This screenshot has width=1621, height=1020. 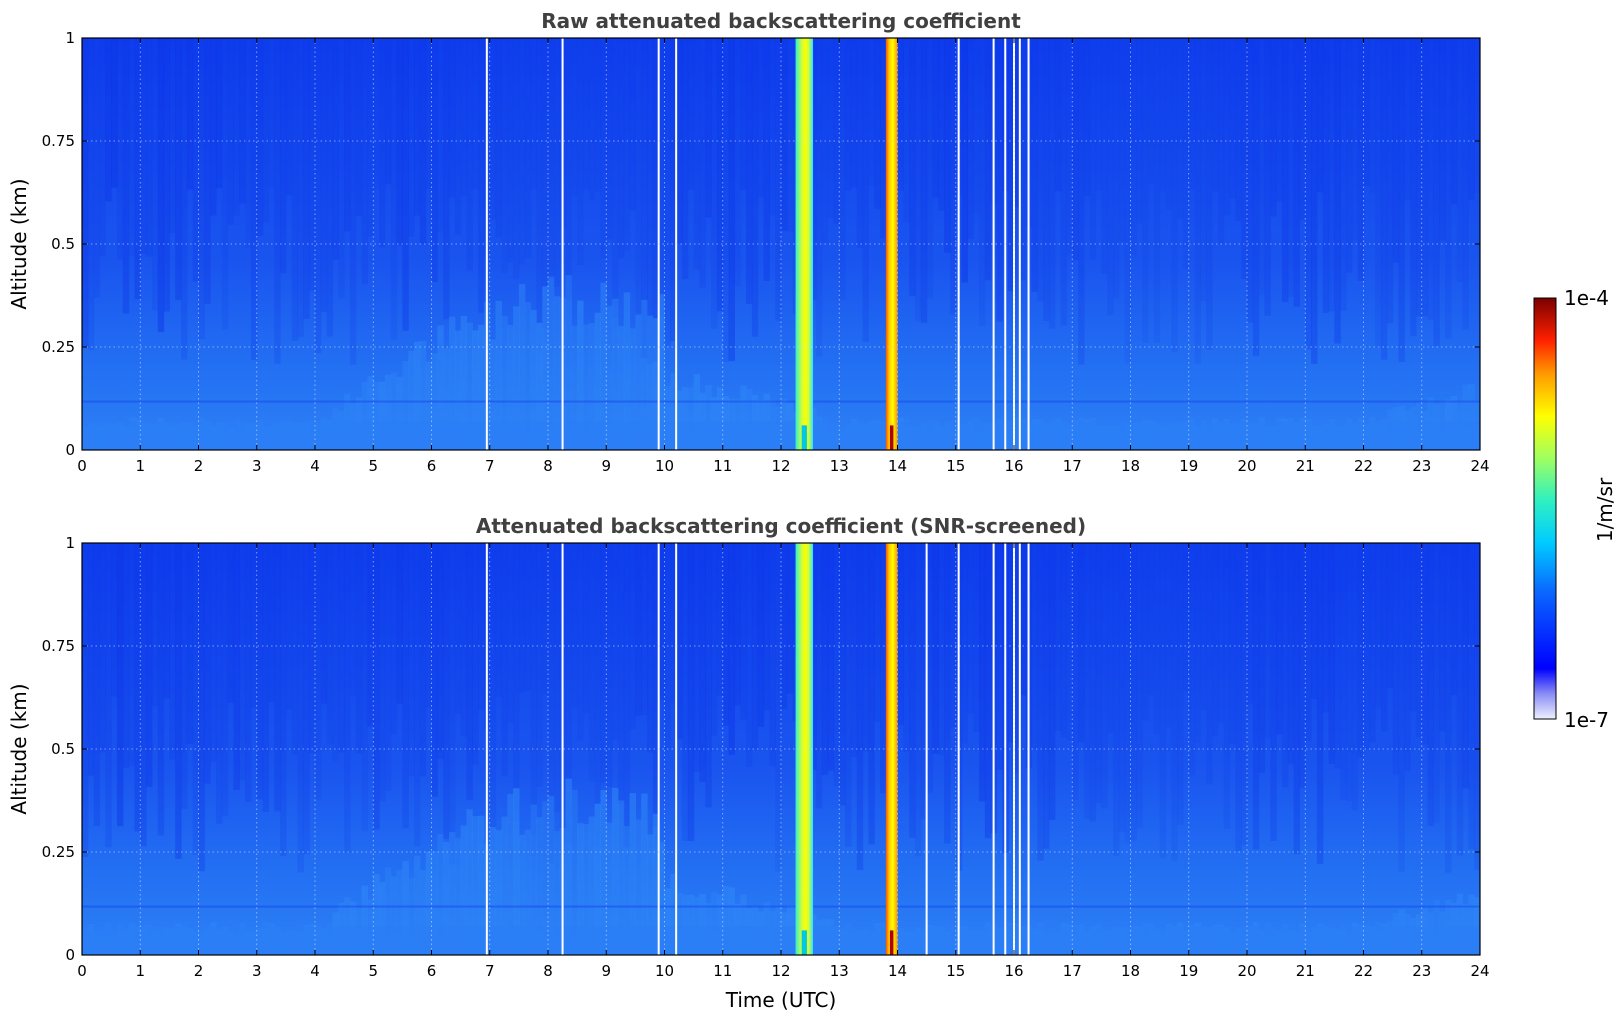 I want to click on y-tick-label: 0.25, so click(x=58, y=347).